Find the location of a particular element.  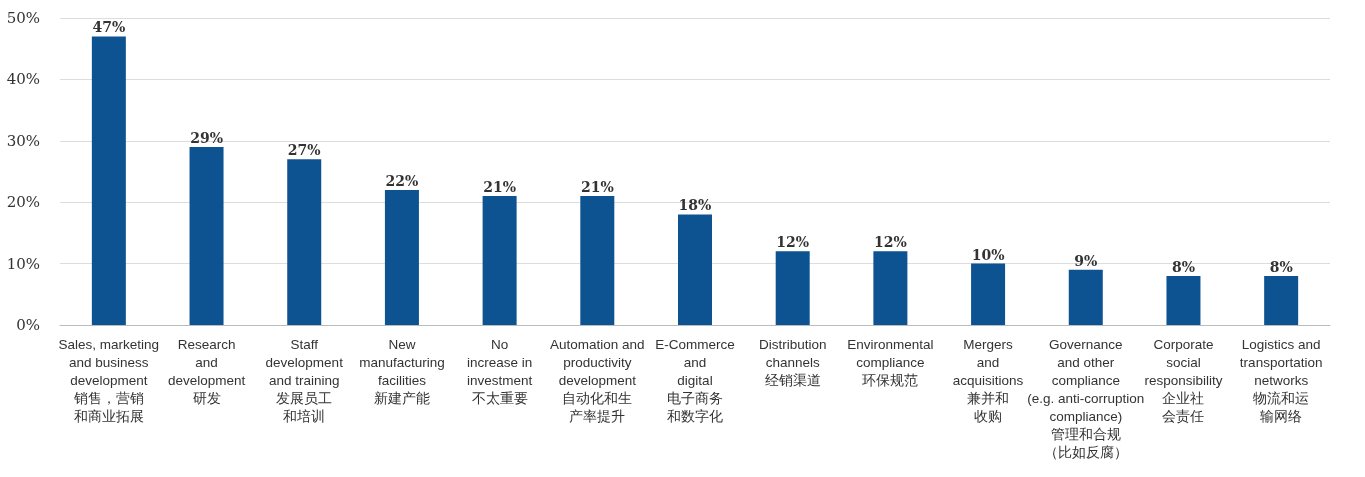

y-tick-label: 40% is located at coordinates (23, 79).